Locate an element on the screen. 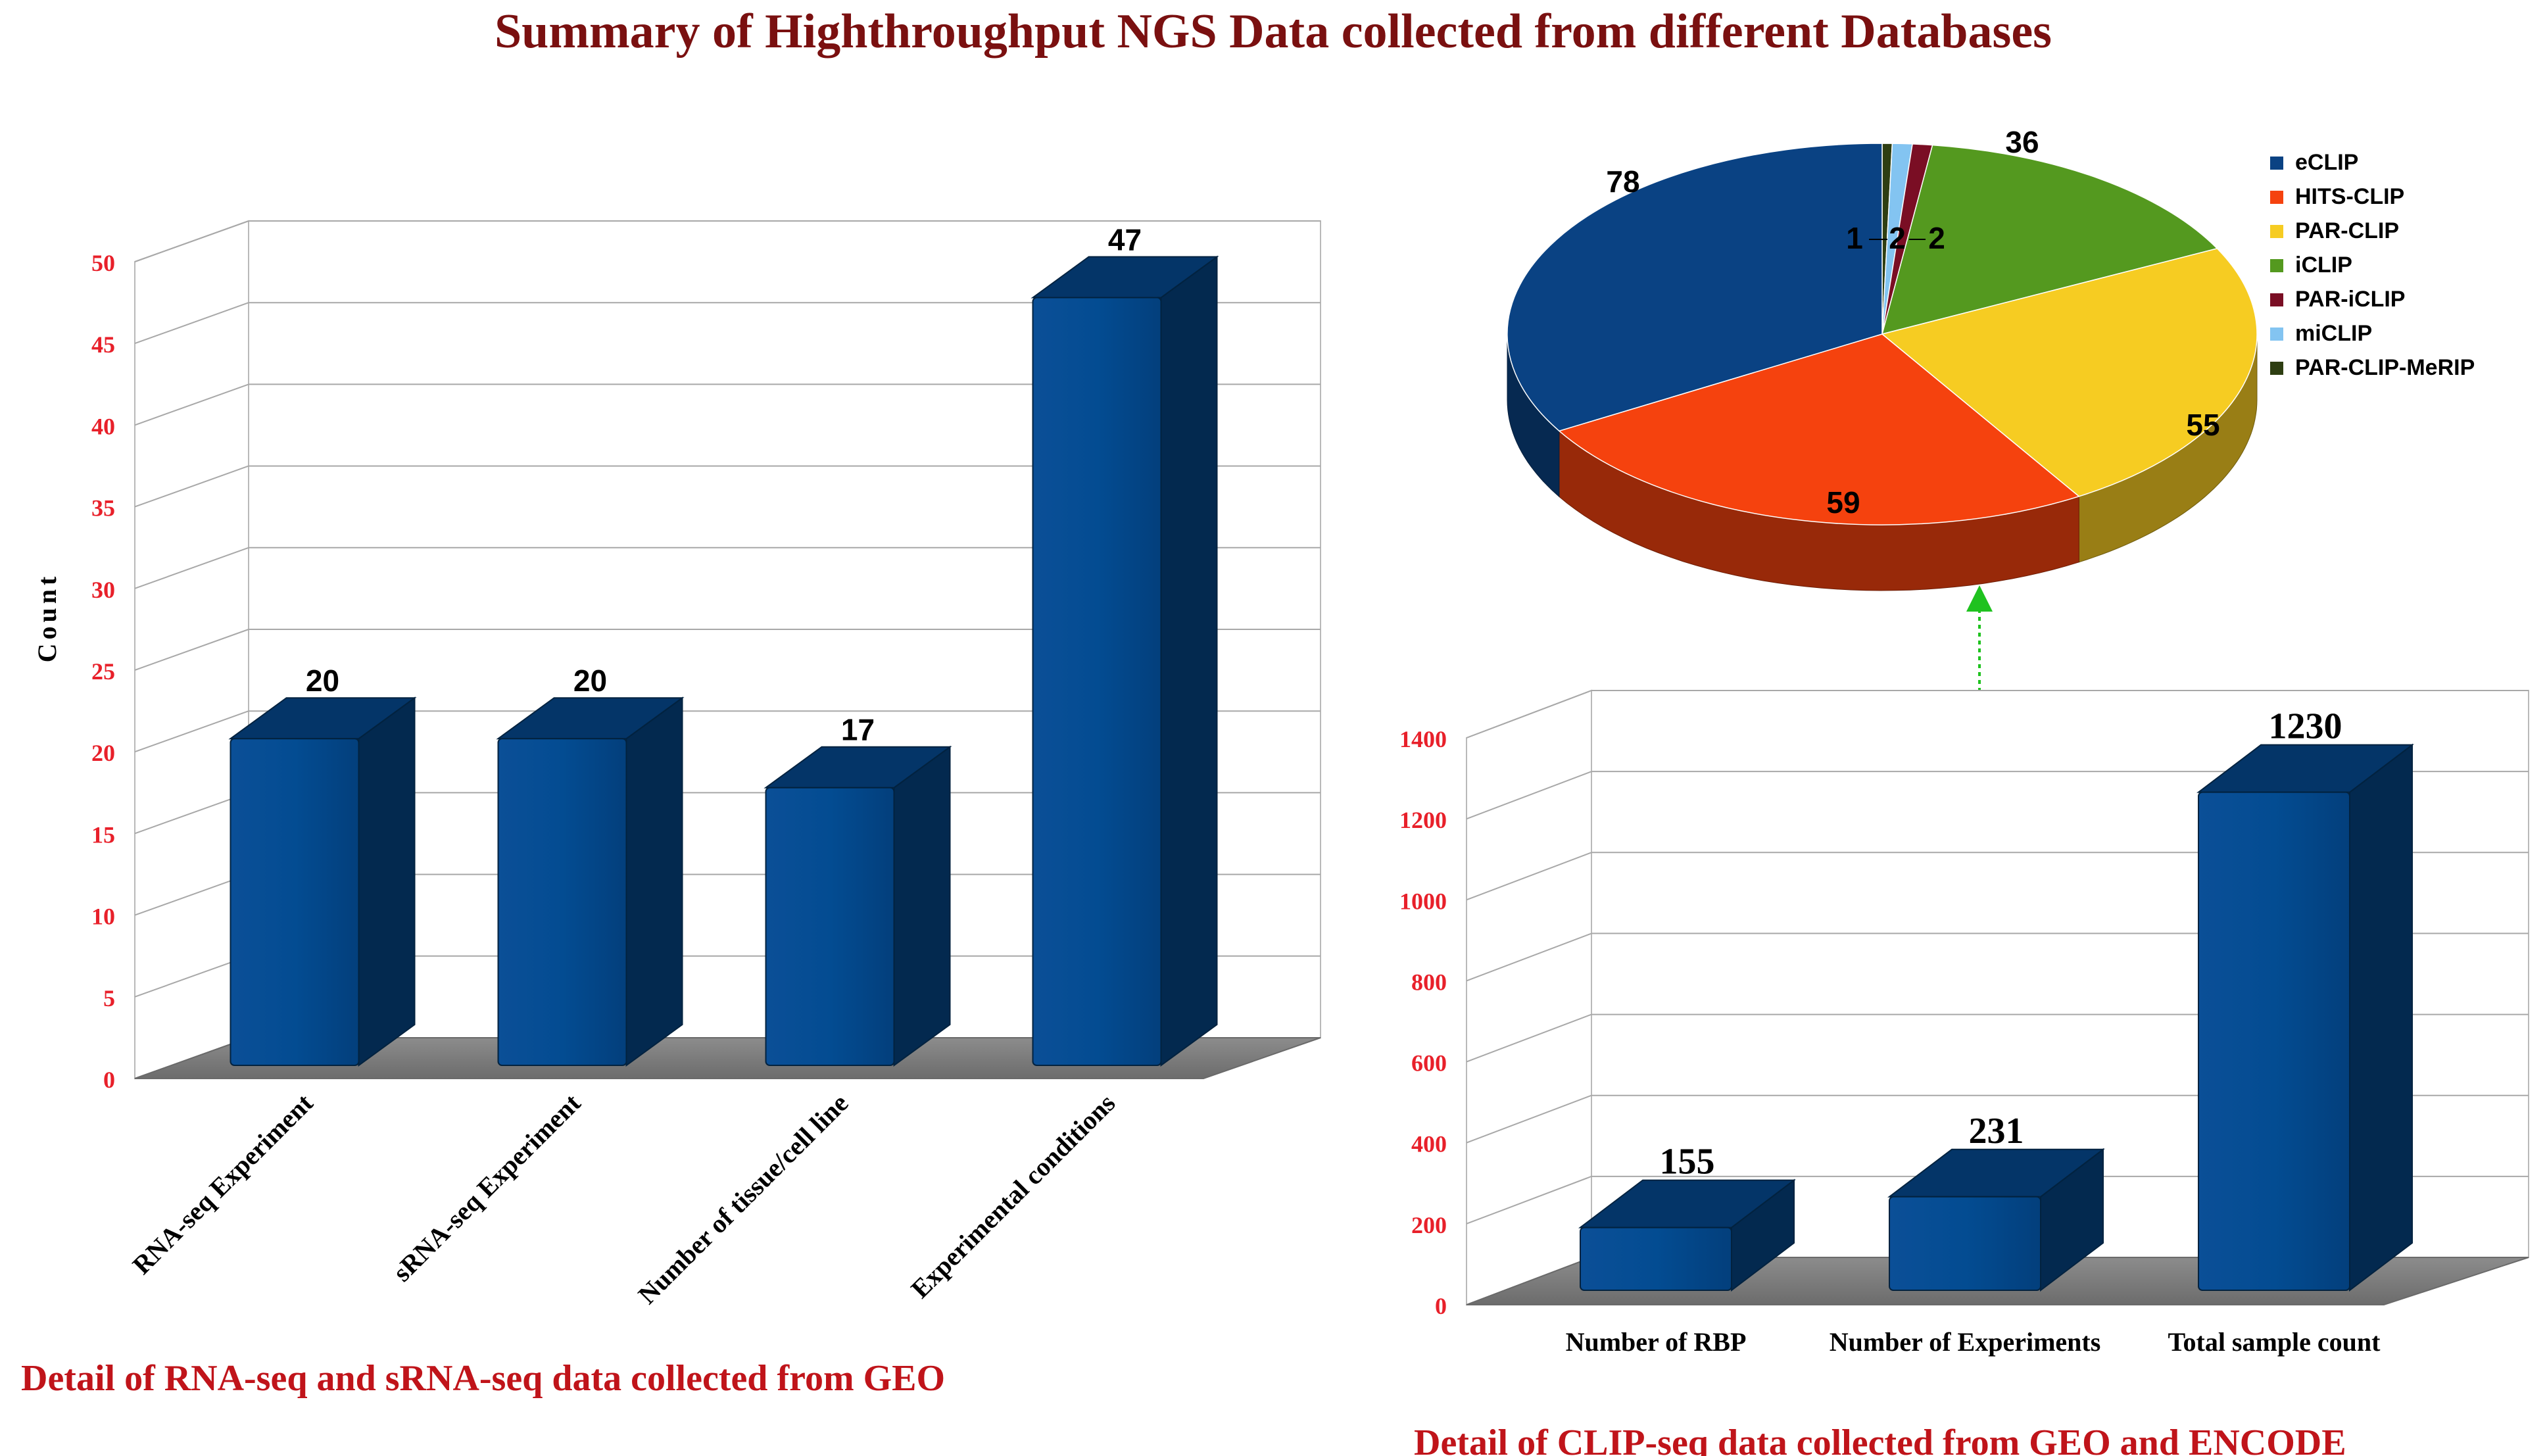 This screenshot has width=2547, height=1456. y-tick-label: 800 is located at coordinates (1429, 982).